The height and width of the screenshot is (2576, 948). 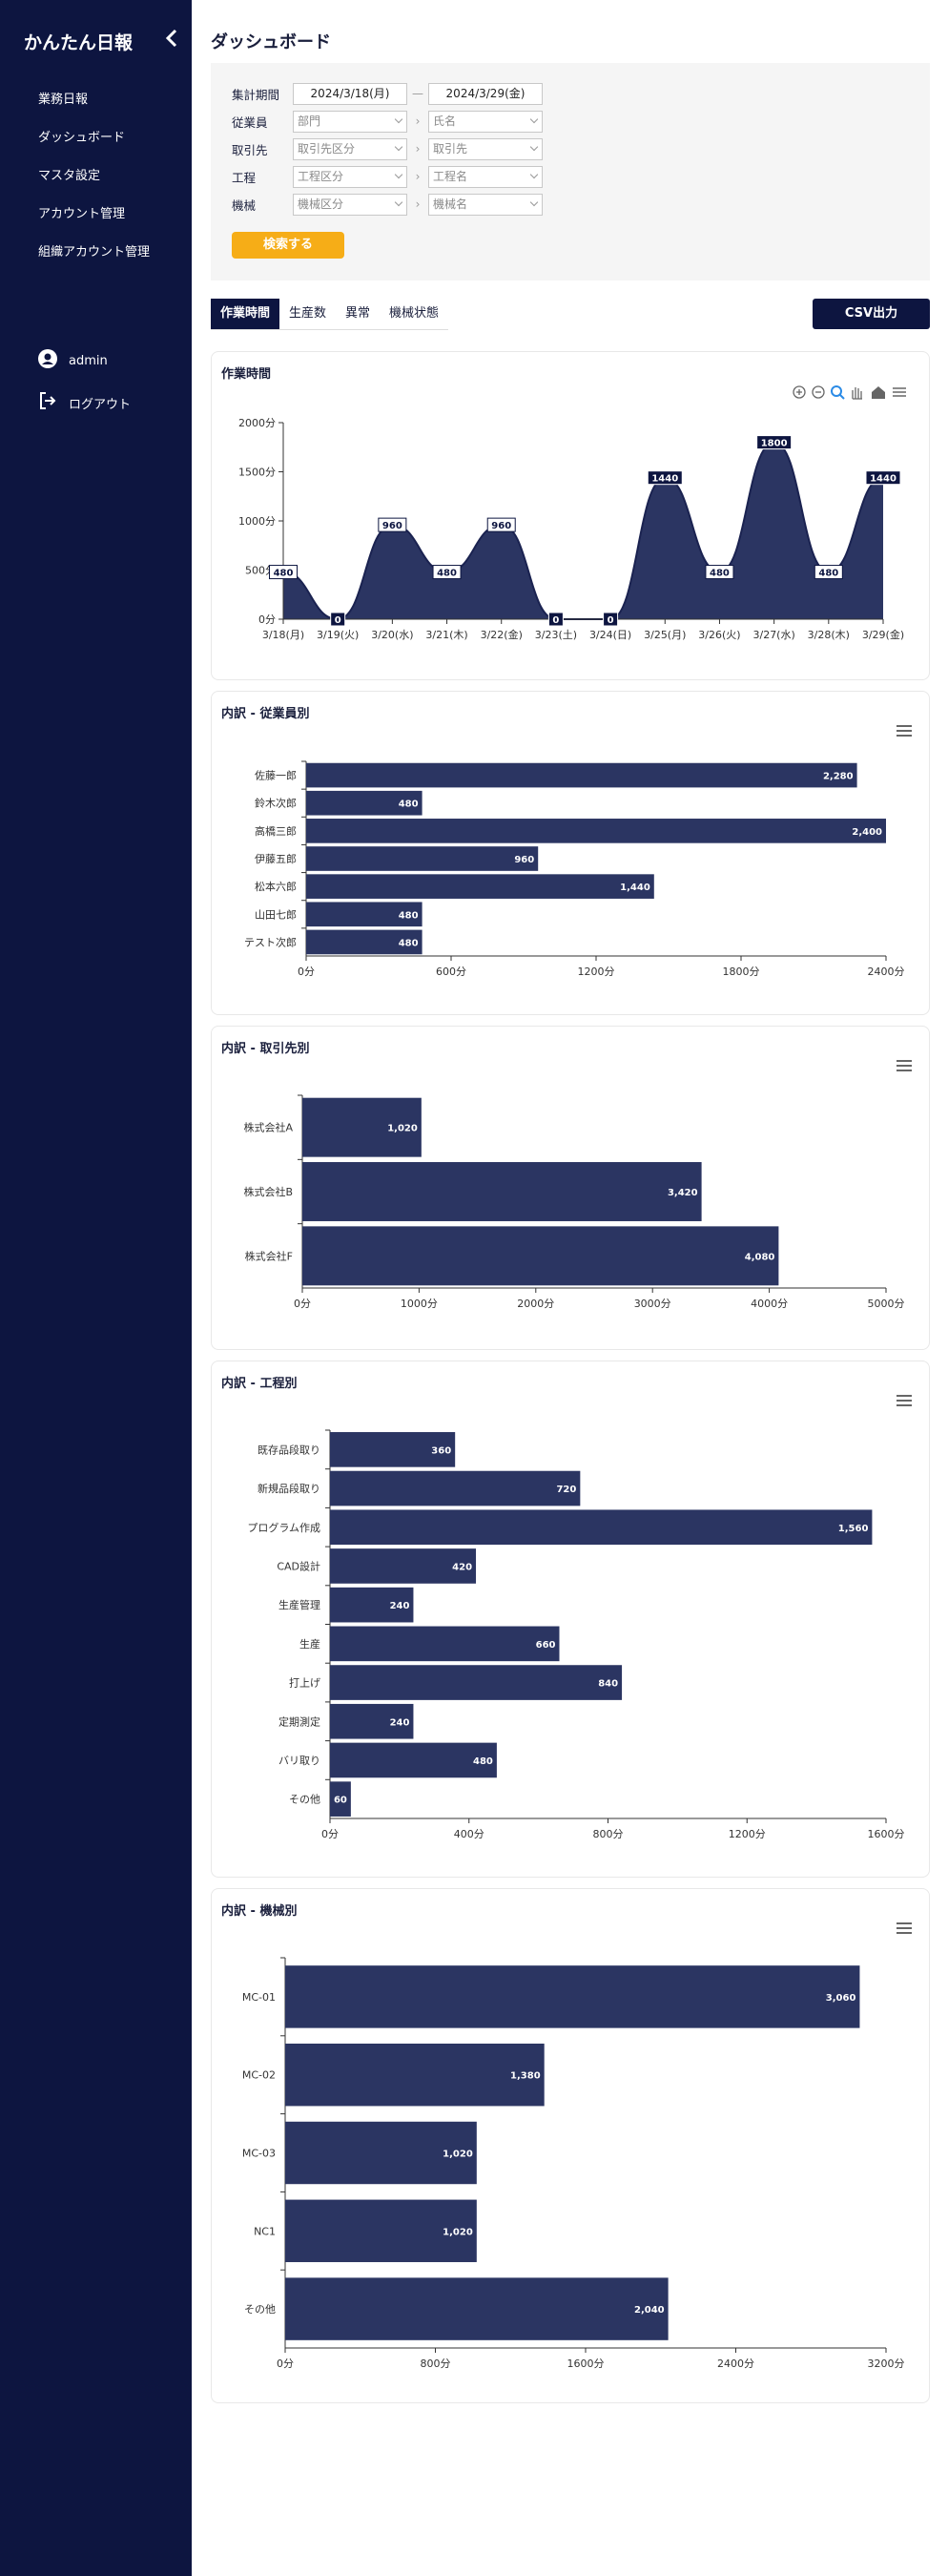 I want to click on category-label: MC-01, so click(x=259, y=1997).